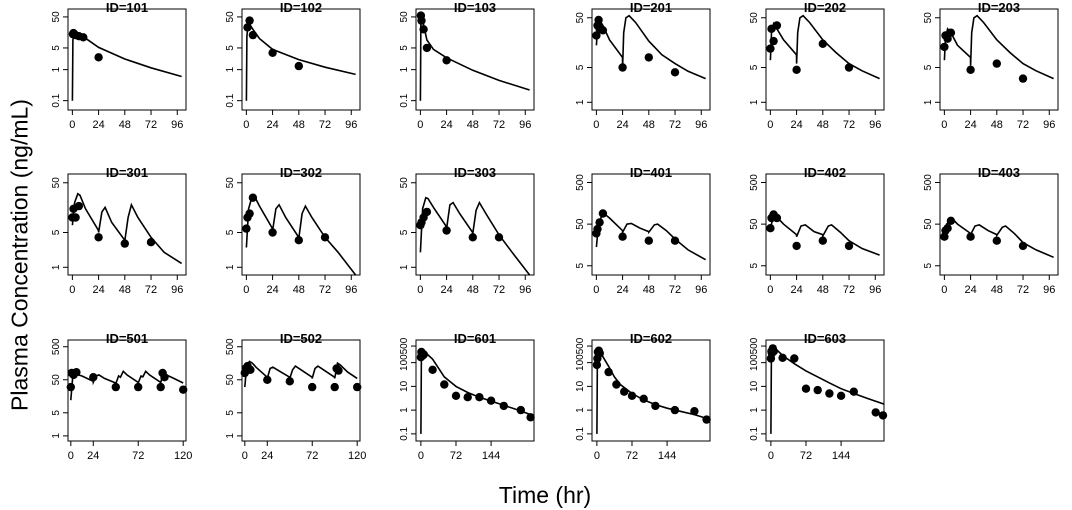 The height and width of the screenshot is (510, 1072). Describe the element at coordinates (580, 433) in the screenshot. I see `y-tick-label: 0.1` at that location.